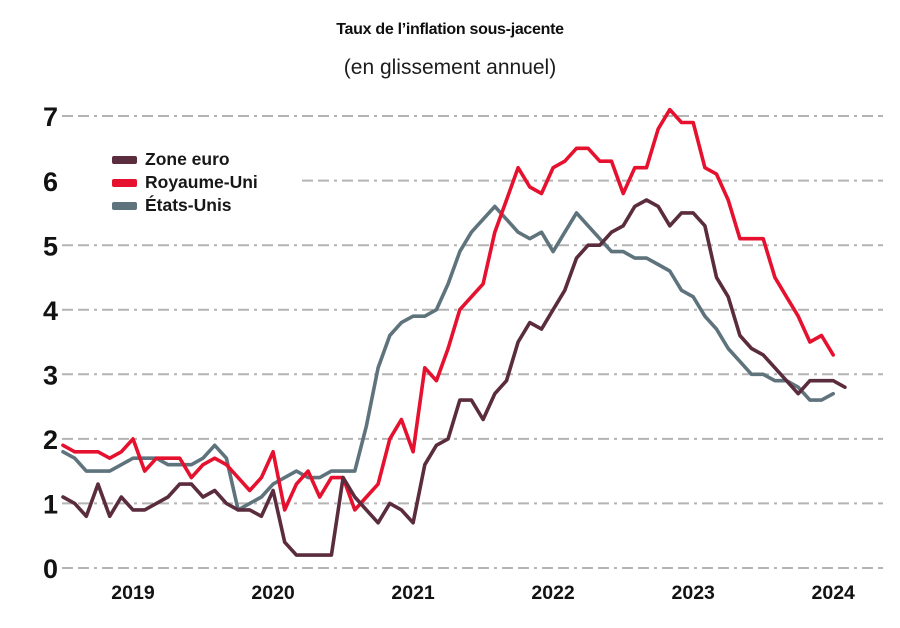  Describe the element at coordinates (50, 182) in the screenshot. I see `y-tick-label-6: 6` at that location.